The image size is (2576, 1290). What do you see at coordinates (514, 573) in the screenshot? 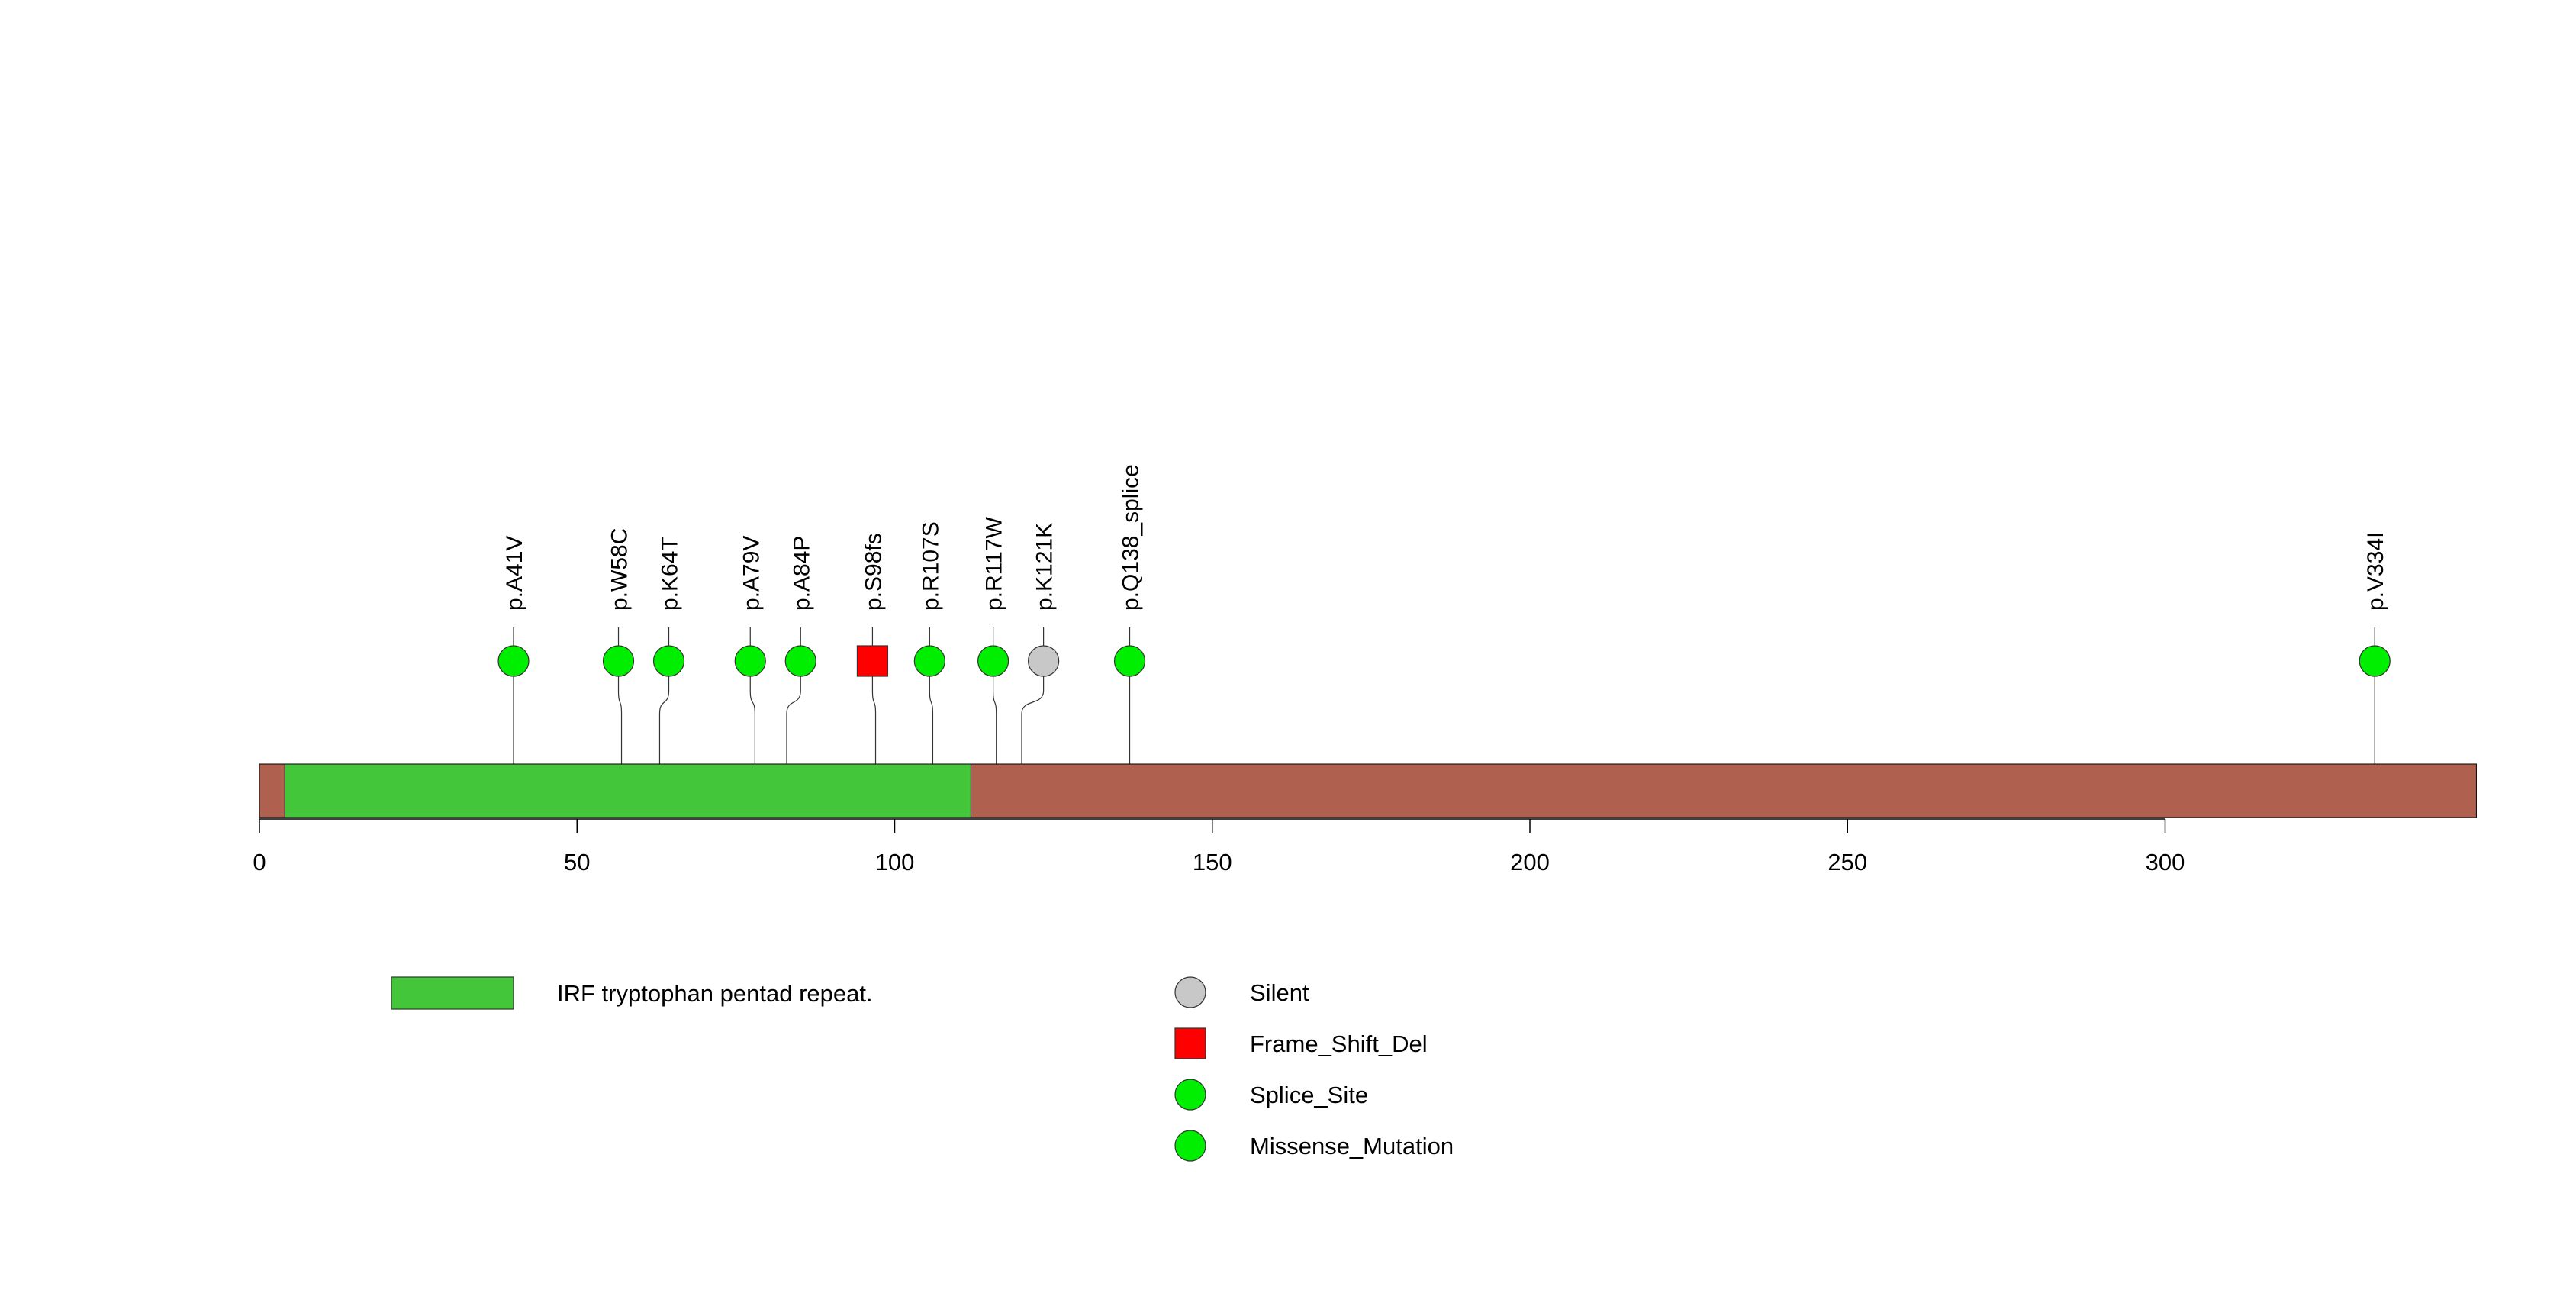
I see `mutation-label-0: p.A41V` at bounding box center [514, 573].